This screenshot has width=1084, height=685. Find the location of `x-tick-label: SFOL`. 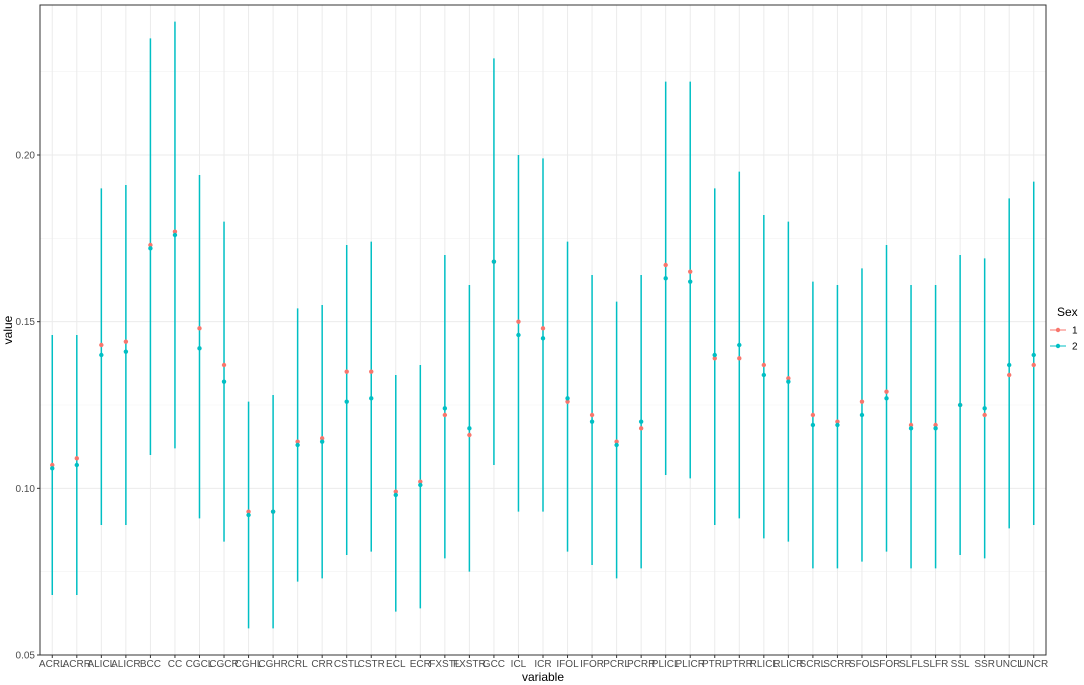

x-tick-label: SFOL is located at coordinates (862, 664).